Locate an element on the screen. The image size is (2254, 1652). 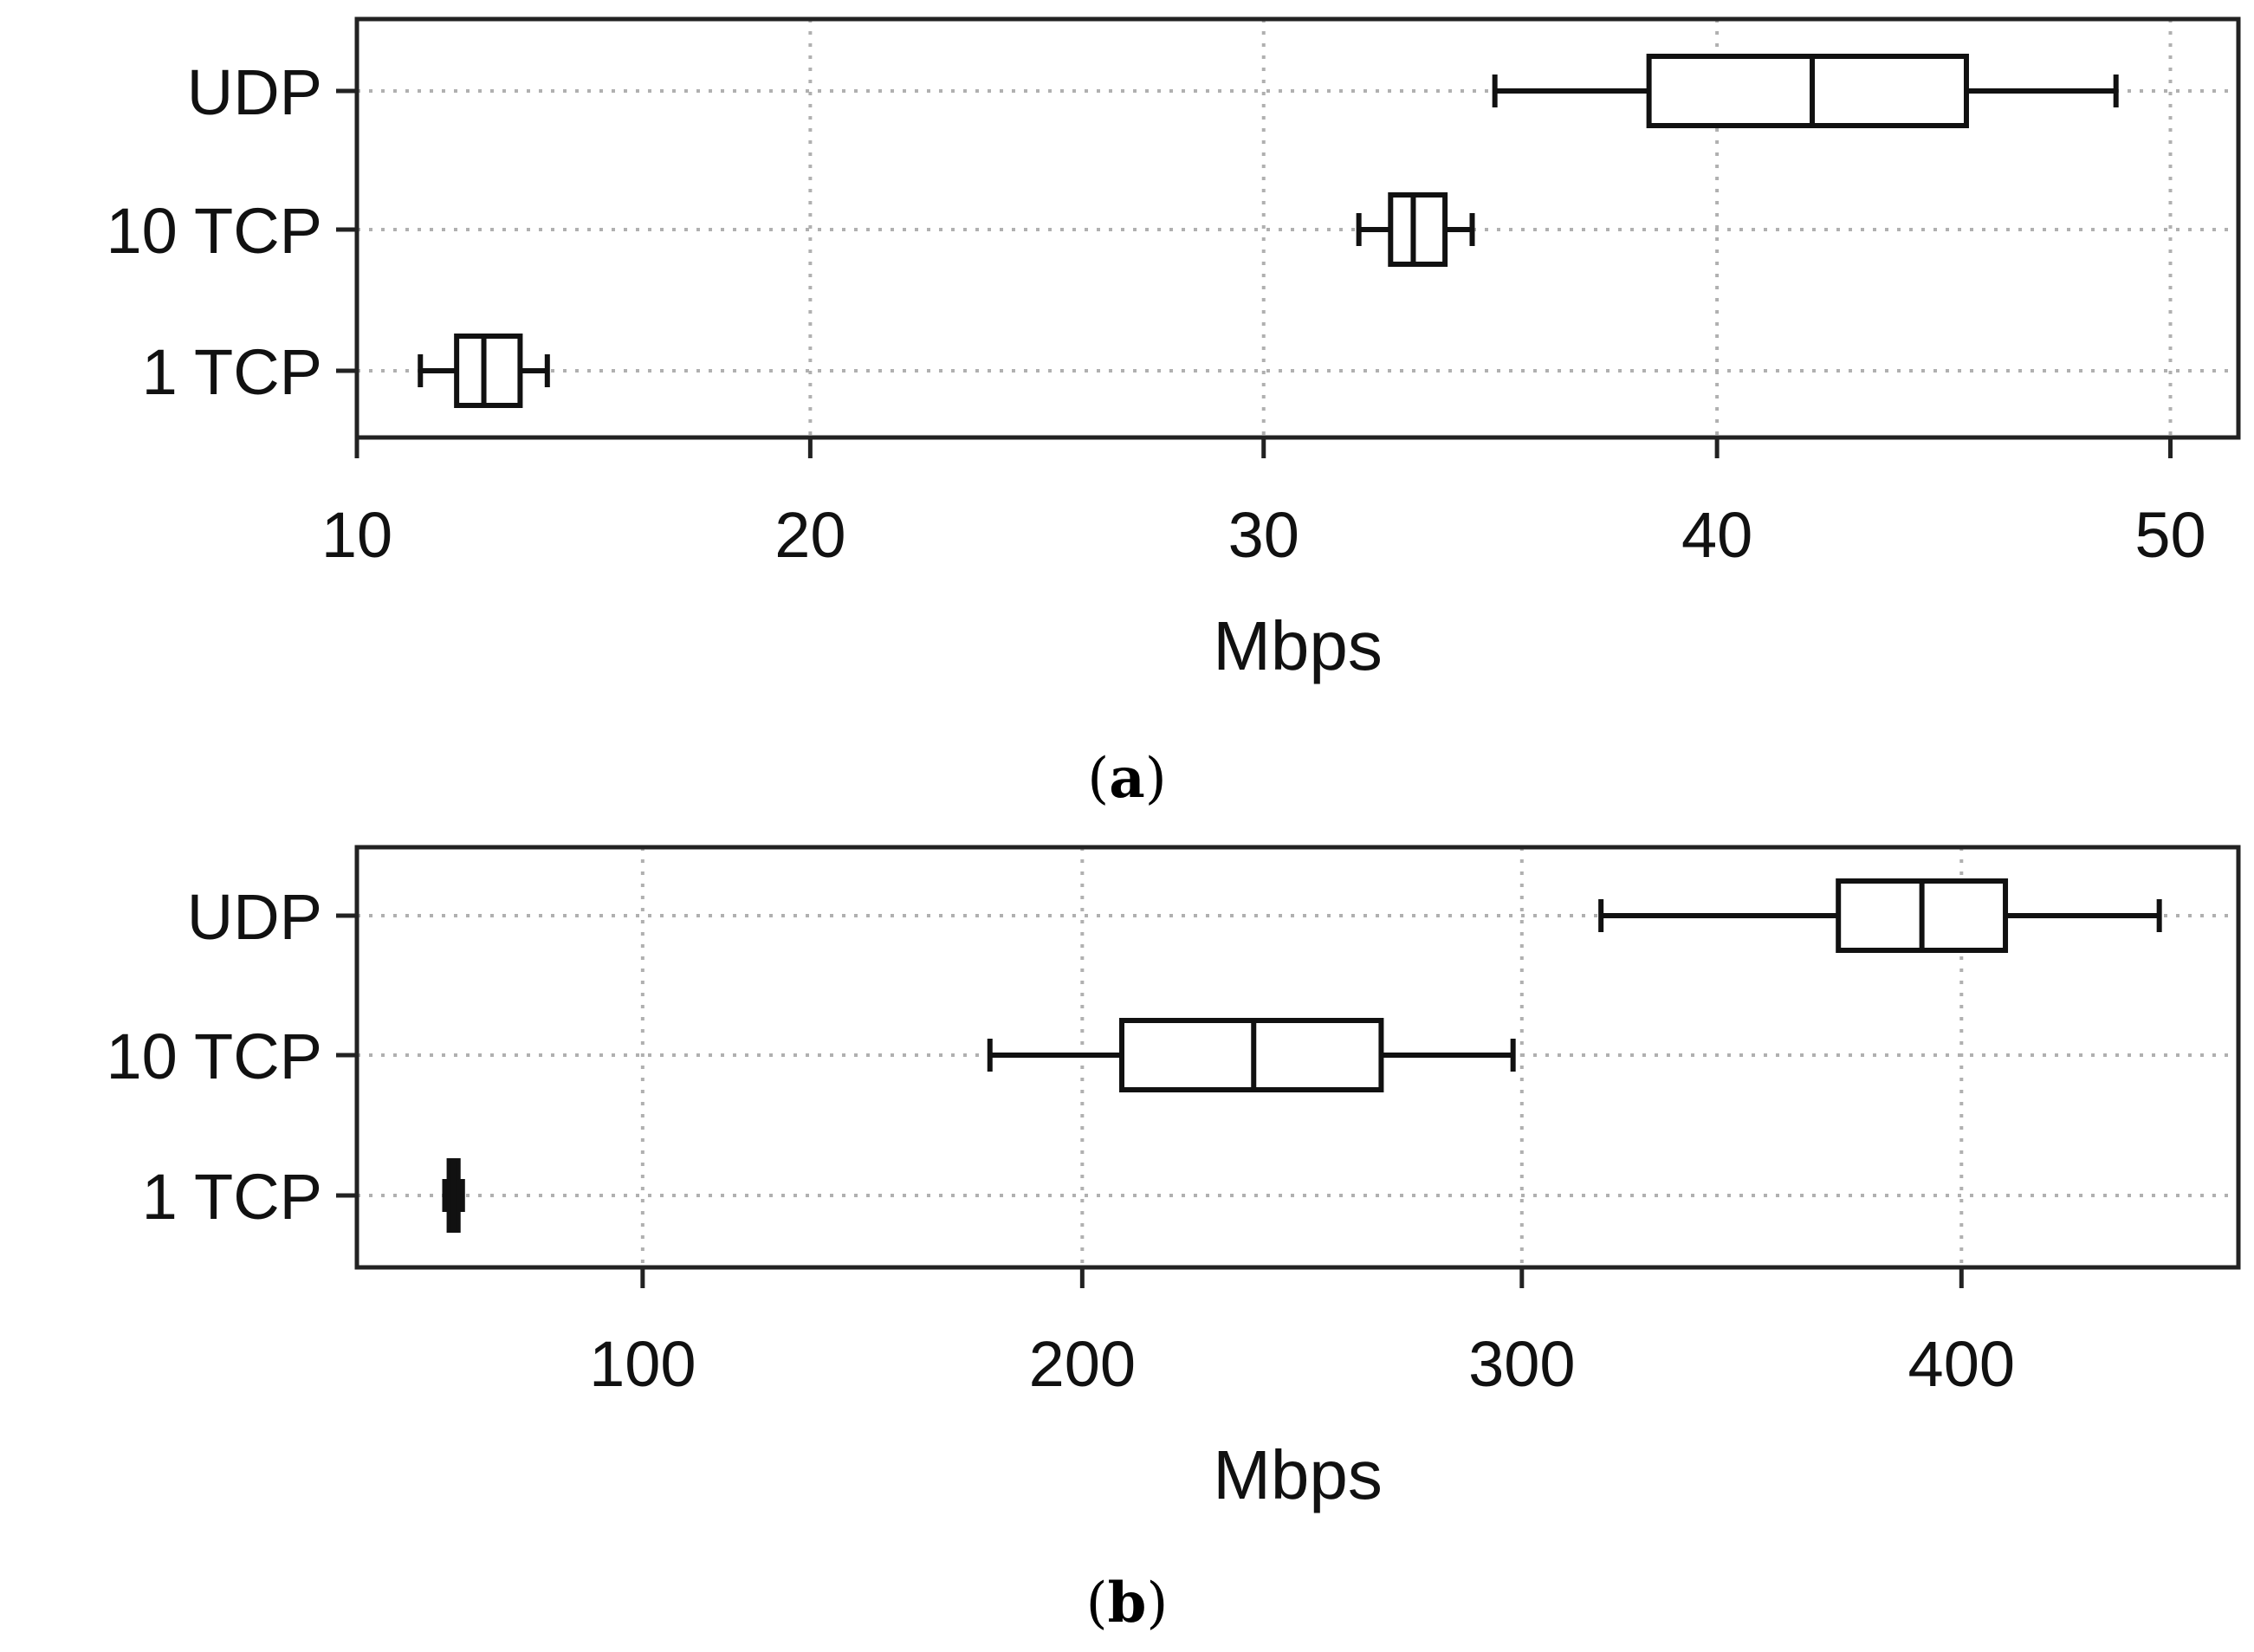
x-tick-label: 20 is located at coordinates (809, 535).